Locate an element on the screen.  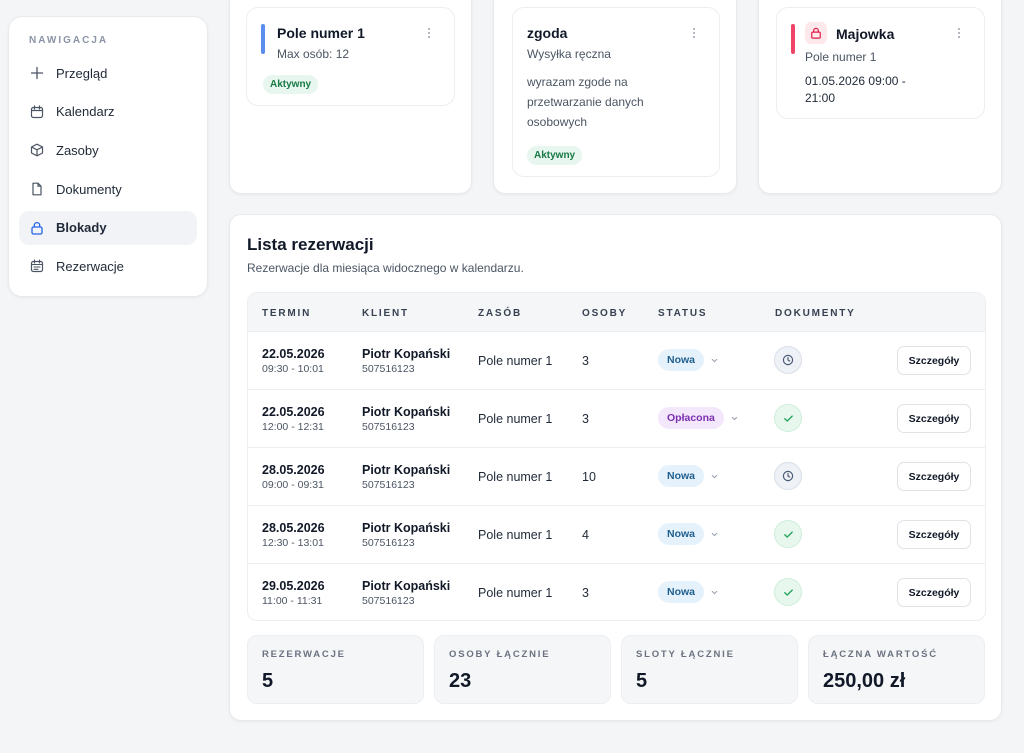
resources-panel: Pole numer 1 Max osób: 12 Aktywny is located at coordinates (350, 97).